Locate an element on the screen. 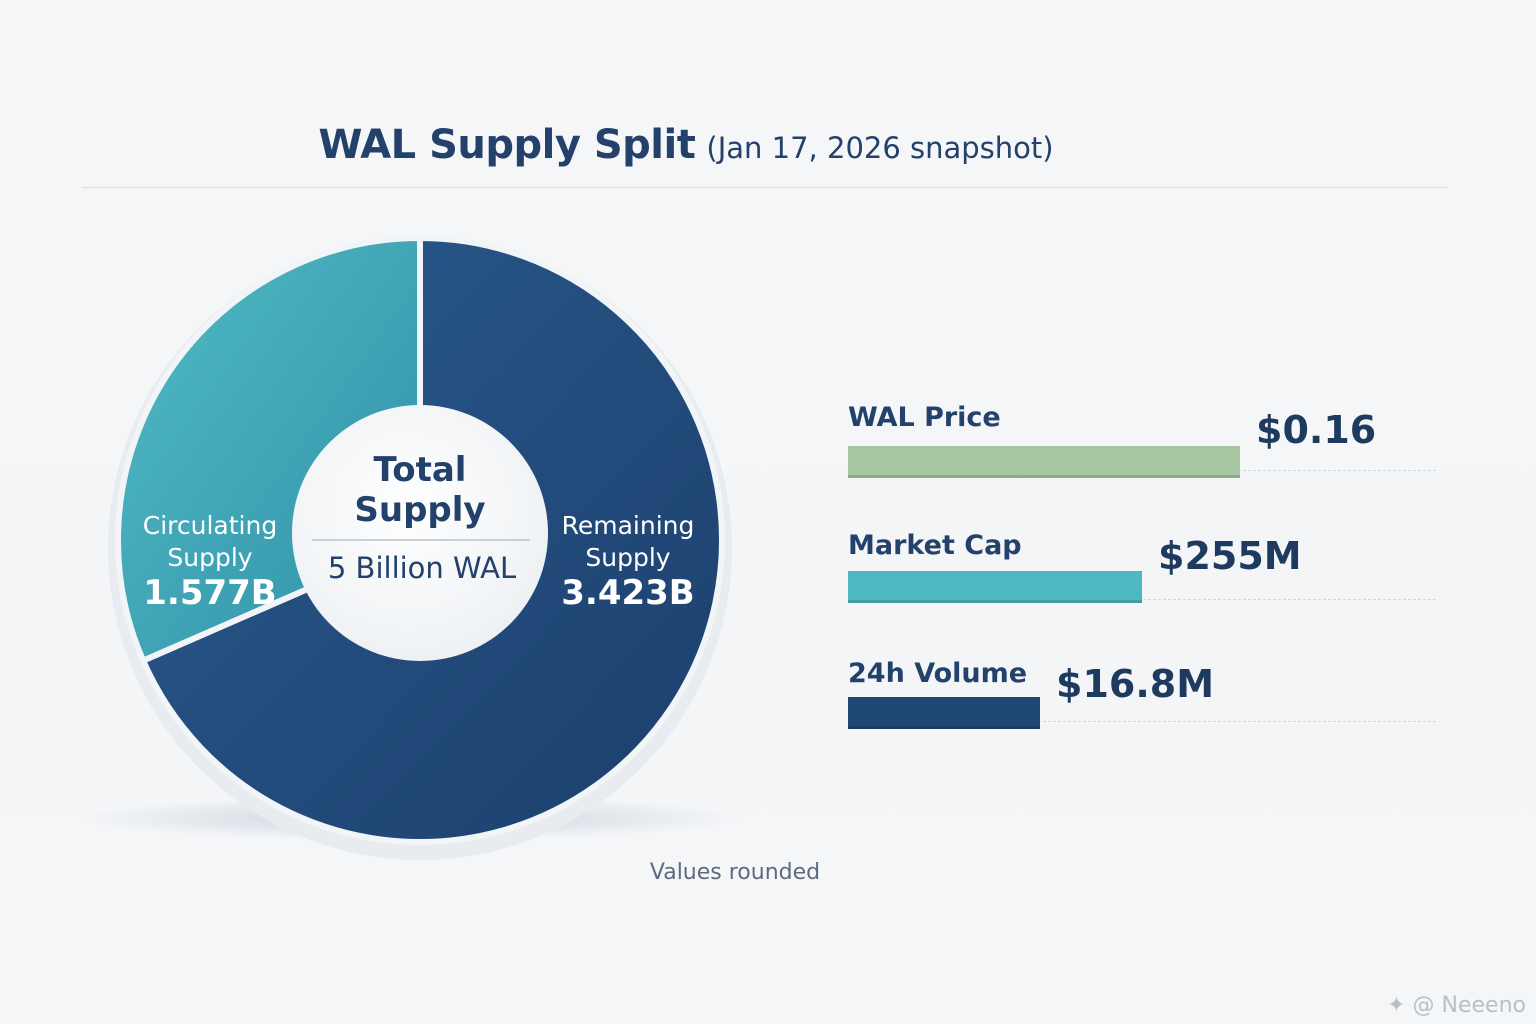  chart-title-main: WAL Supply Split is located at coordinates (507, 145).